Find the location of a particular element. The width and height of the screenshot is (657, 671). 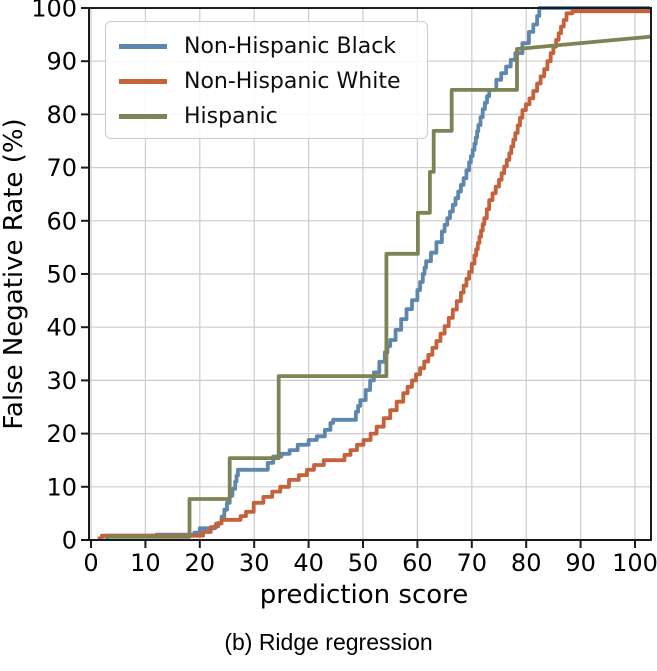

legend-item-non-hispanic-black: Non-Hispanic Black is located at coordinates (271, 46).